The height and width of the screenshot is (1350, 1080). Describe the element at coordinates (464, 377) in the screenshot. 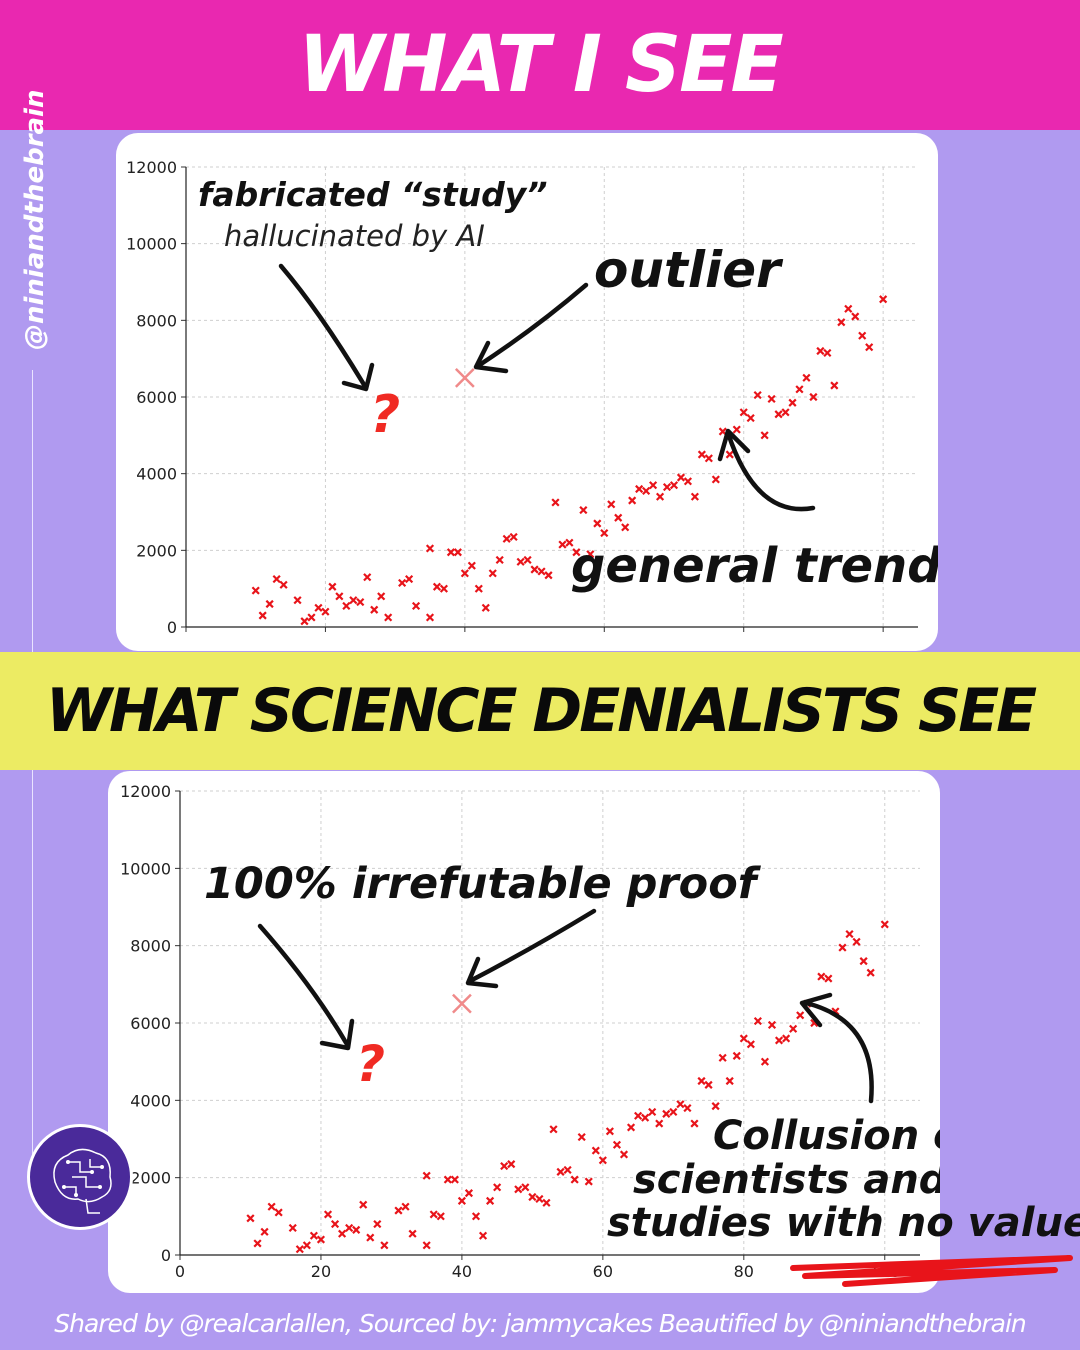

I see `outlier-point` at that location.